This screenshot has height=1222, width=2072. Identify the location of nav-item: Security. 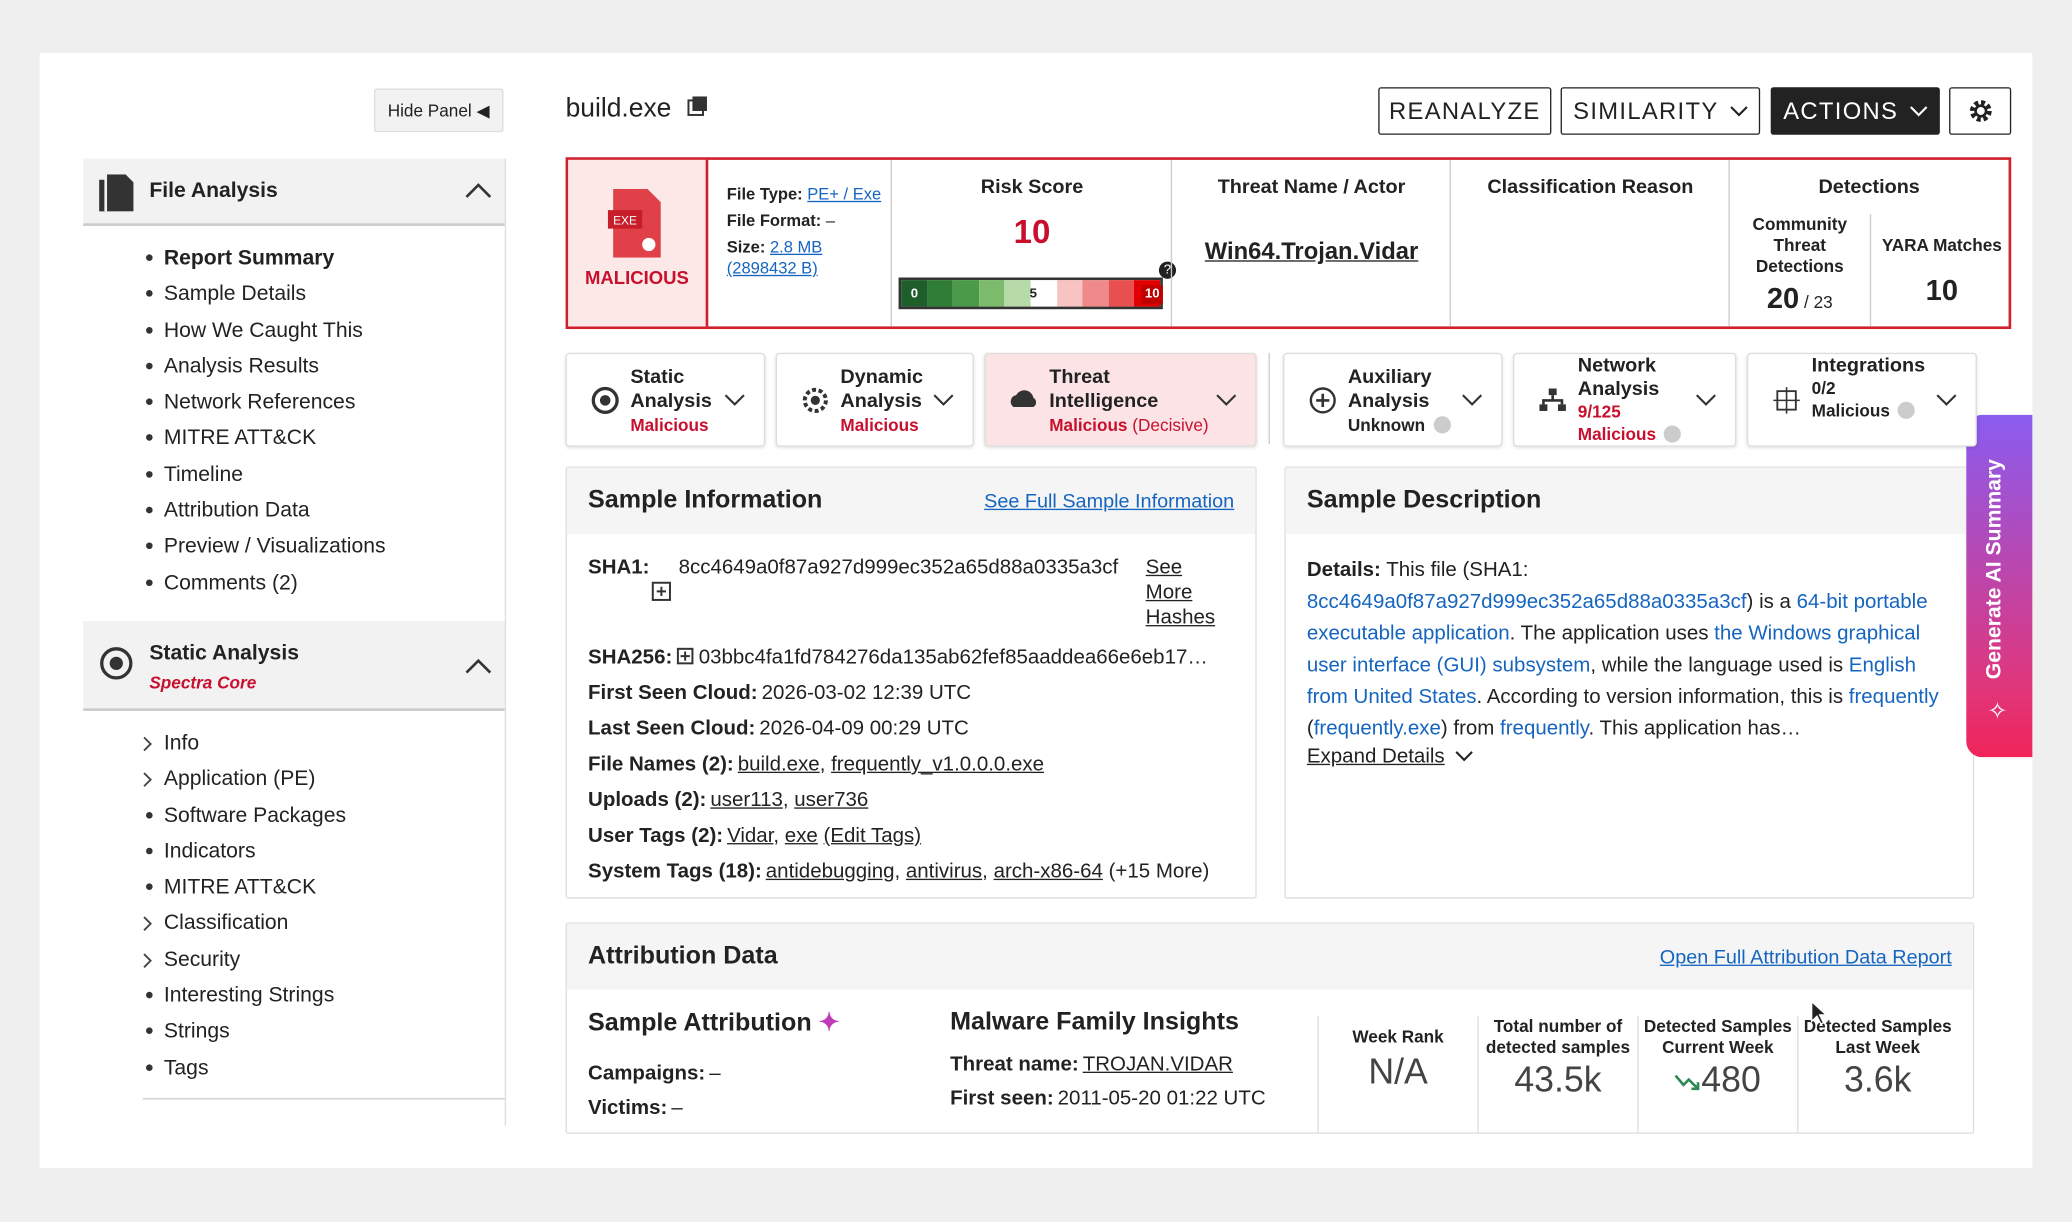
(321, 960).